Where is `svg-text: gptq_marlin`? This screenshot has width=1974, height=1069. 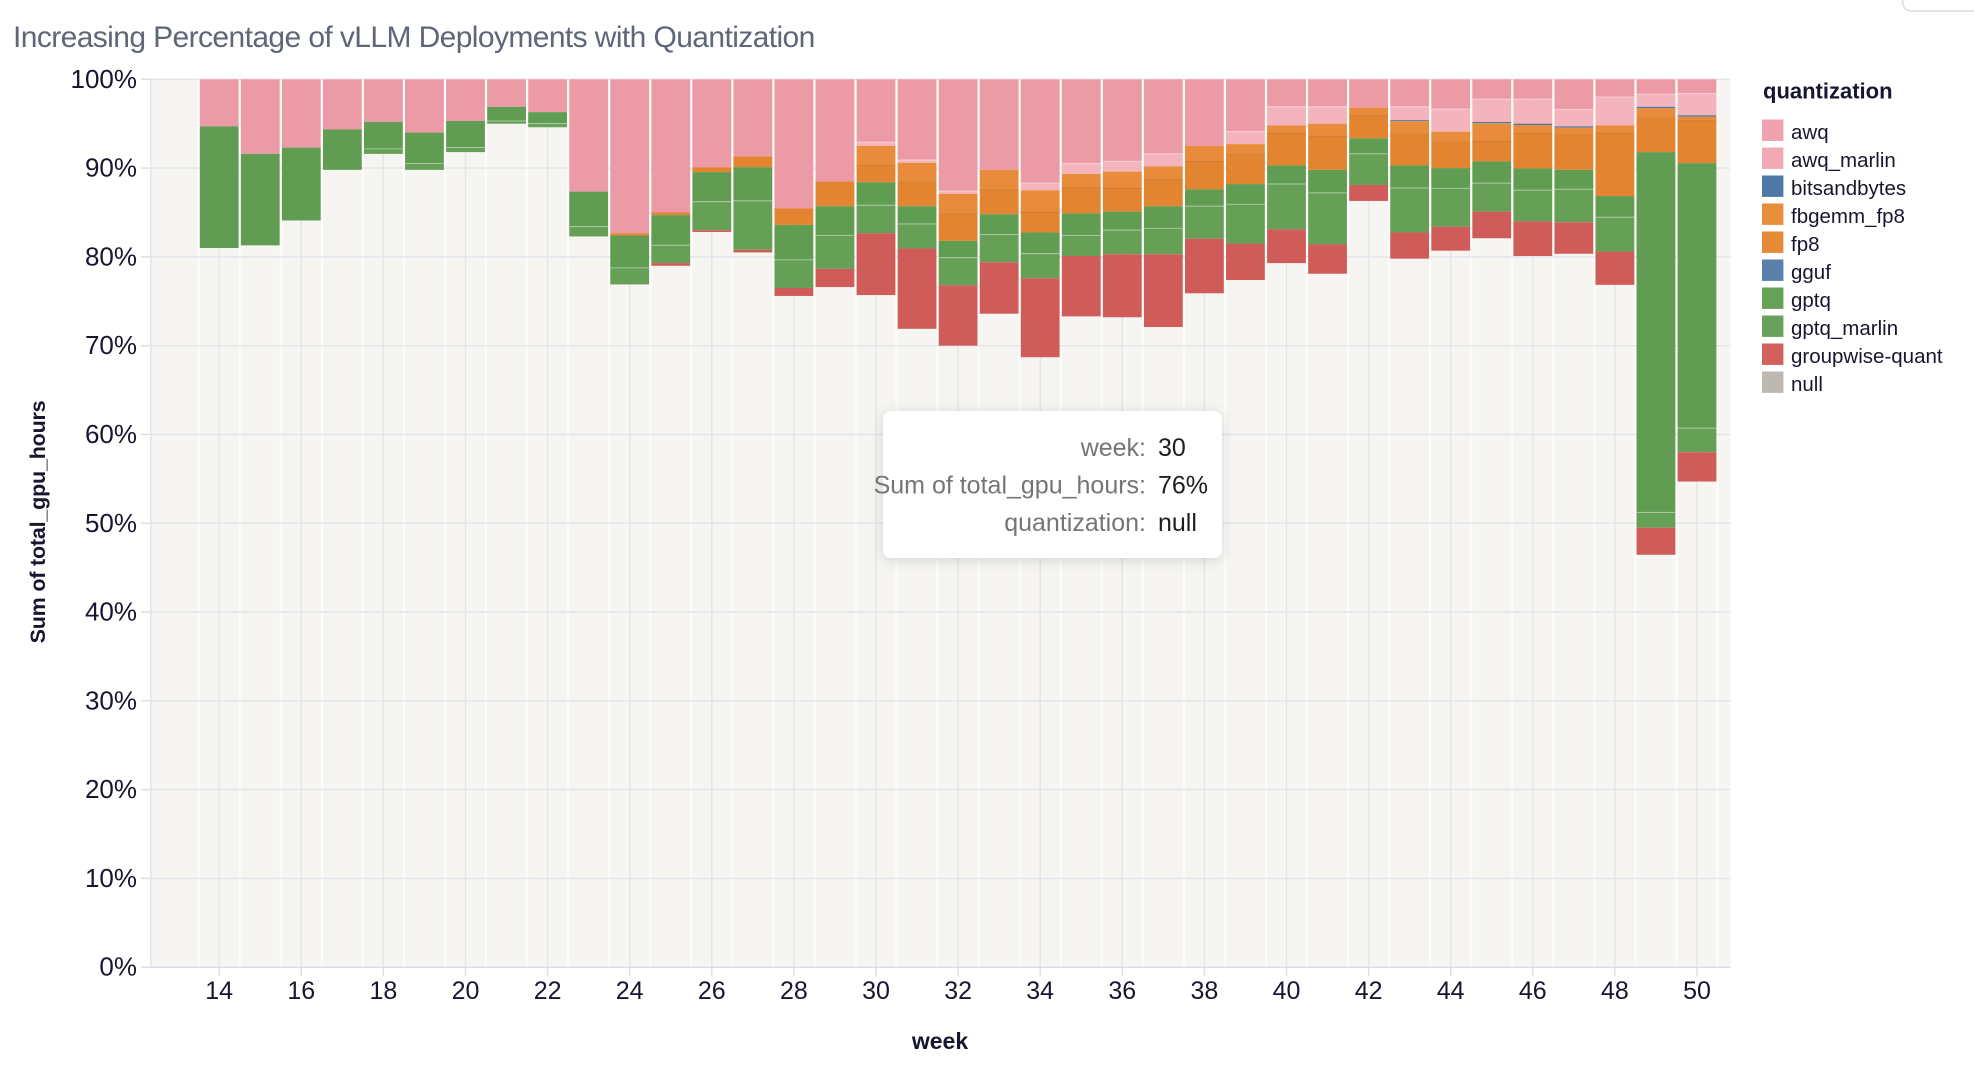 svg-text: gptq_marlin is located at coordinates (1844, 328).